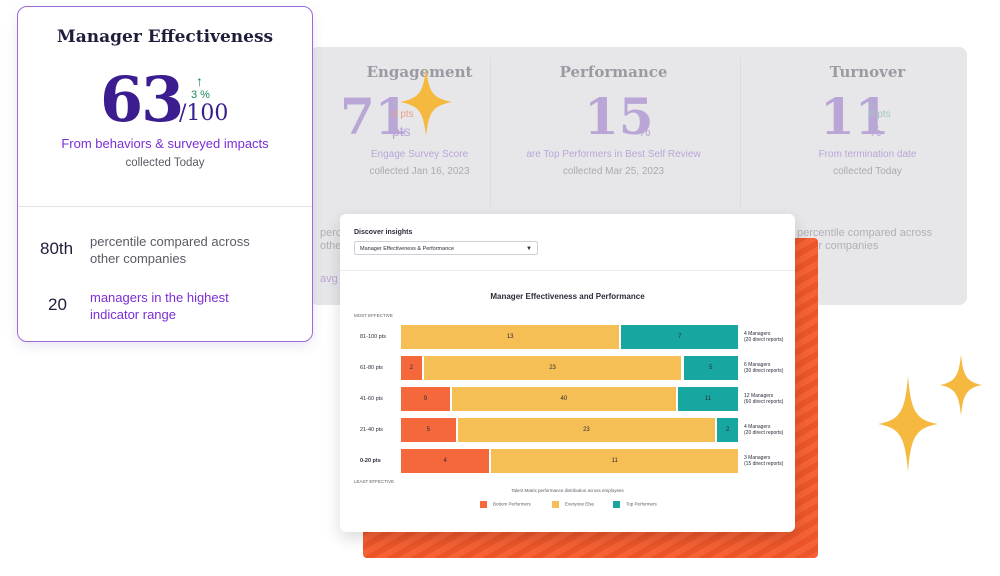 Image resolution: width=1000 pixels, height=576 pixels. What do you see at coordinates (383, 232) in the screenshot?
I see `insights-label: Discover insights` at bounding box center [383, 232].